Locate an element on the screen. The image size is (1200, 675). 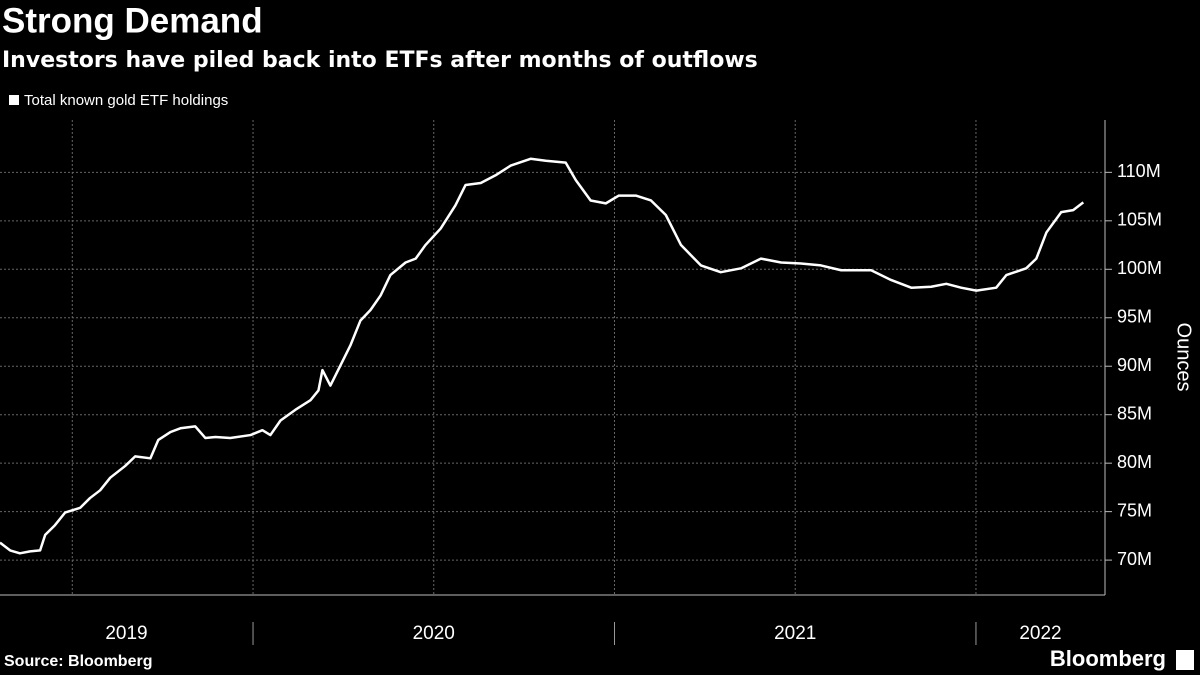
source: Source: Bloomberg is located at coordinates (78, 661).